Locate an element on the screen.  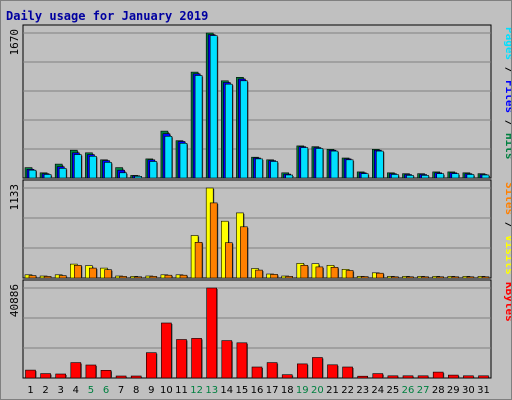
legend: KBytes is located at coordinates (507, 302).